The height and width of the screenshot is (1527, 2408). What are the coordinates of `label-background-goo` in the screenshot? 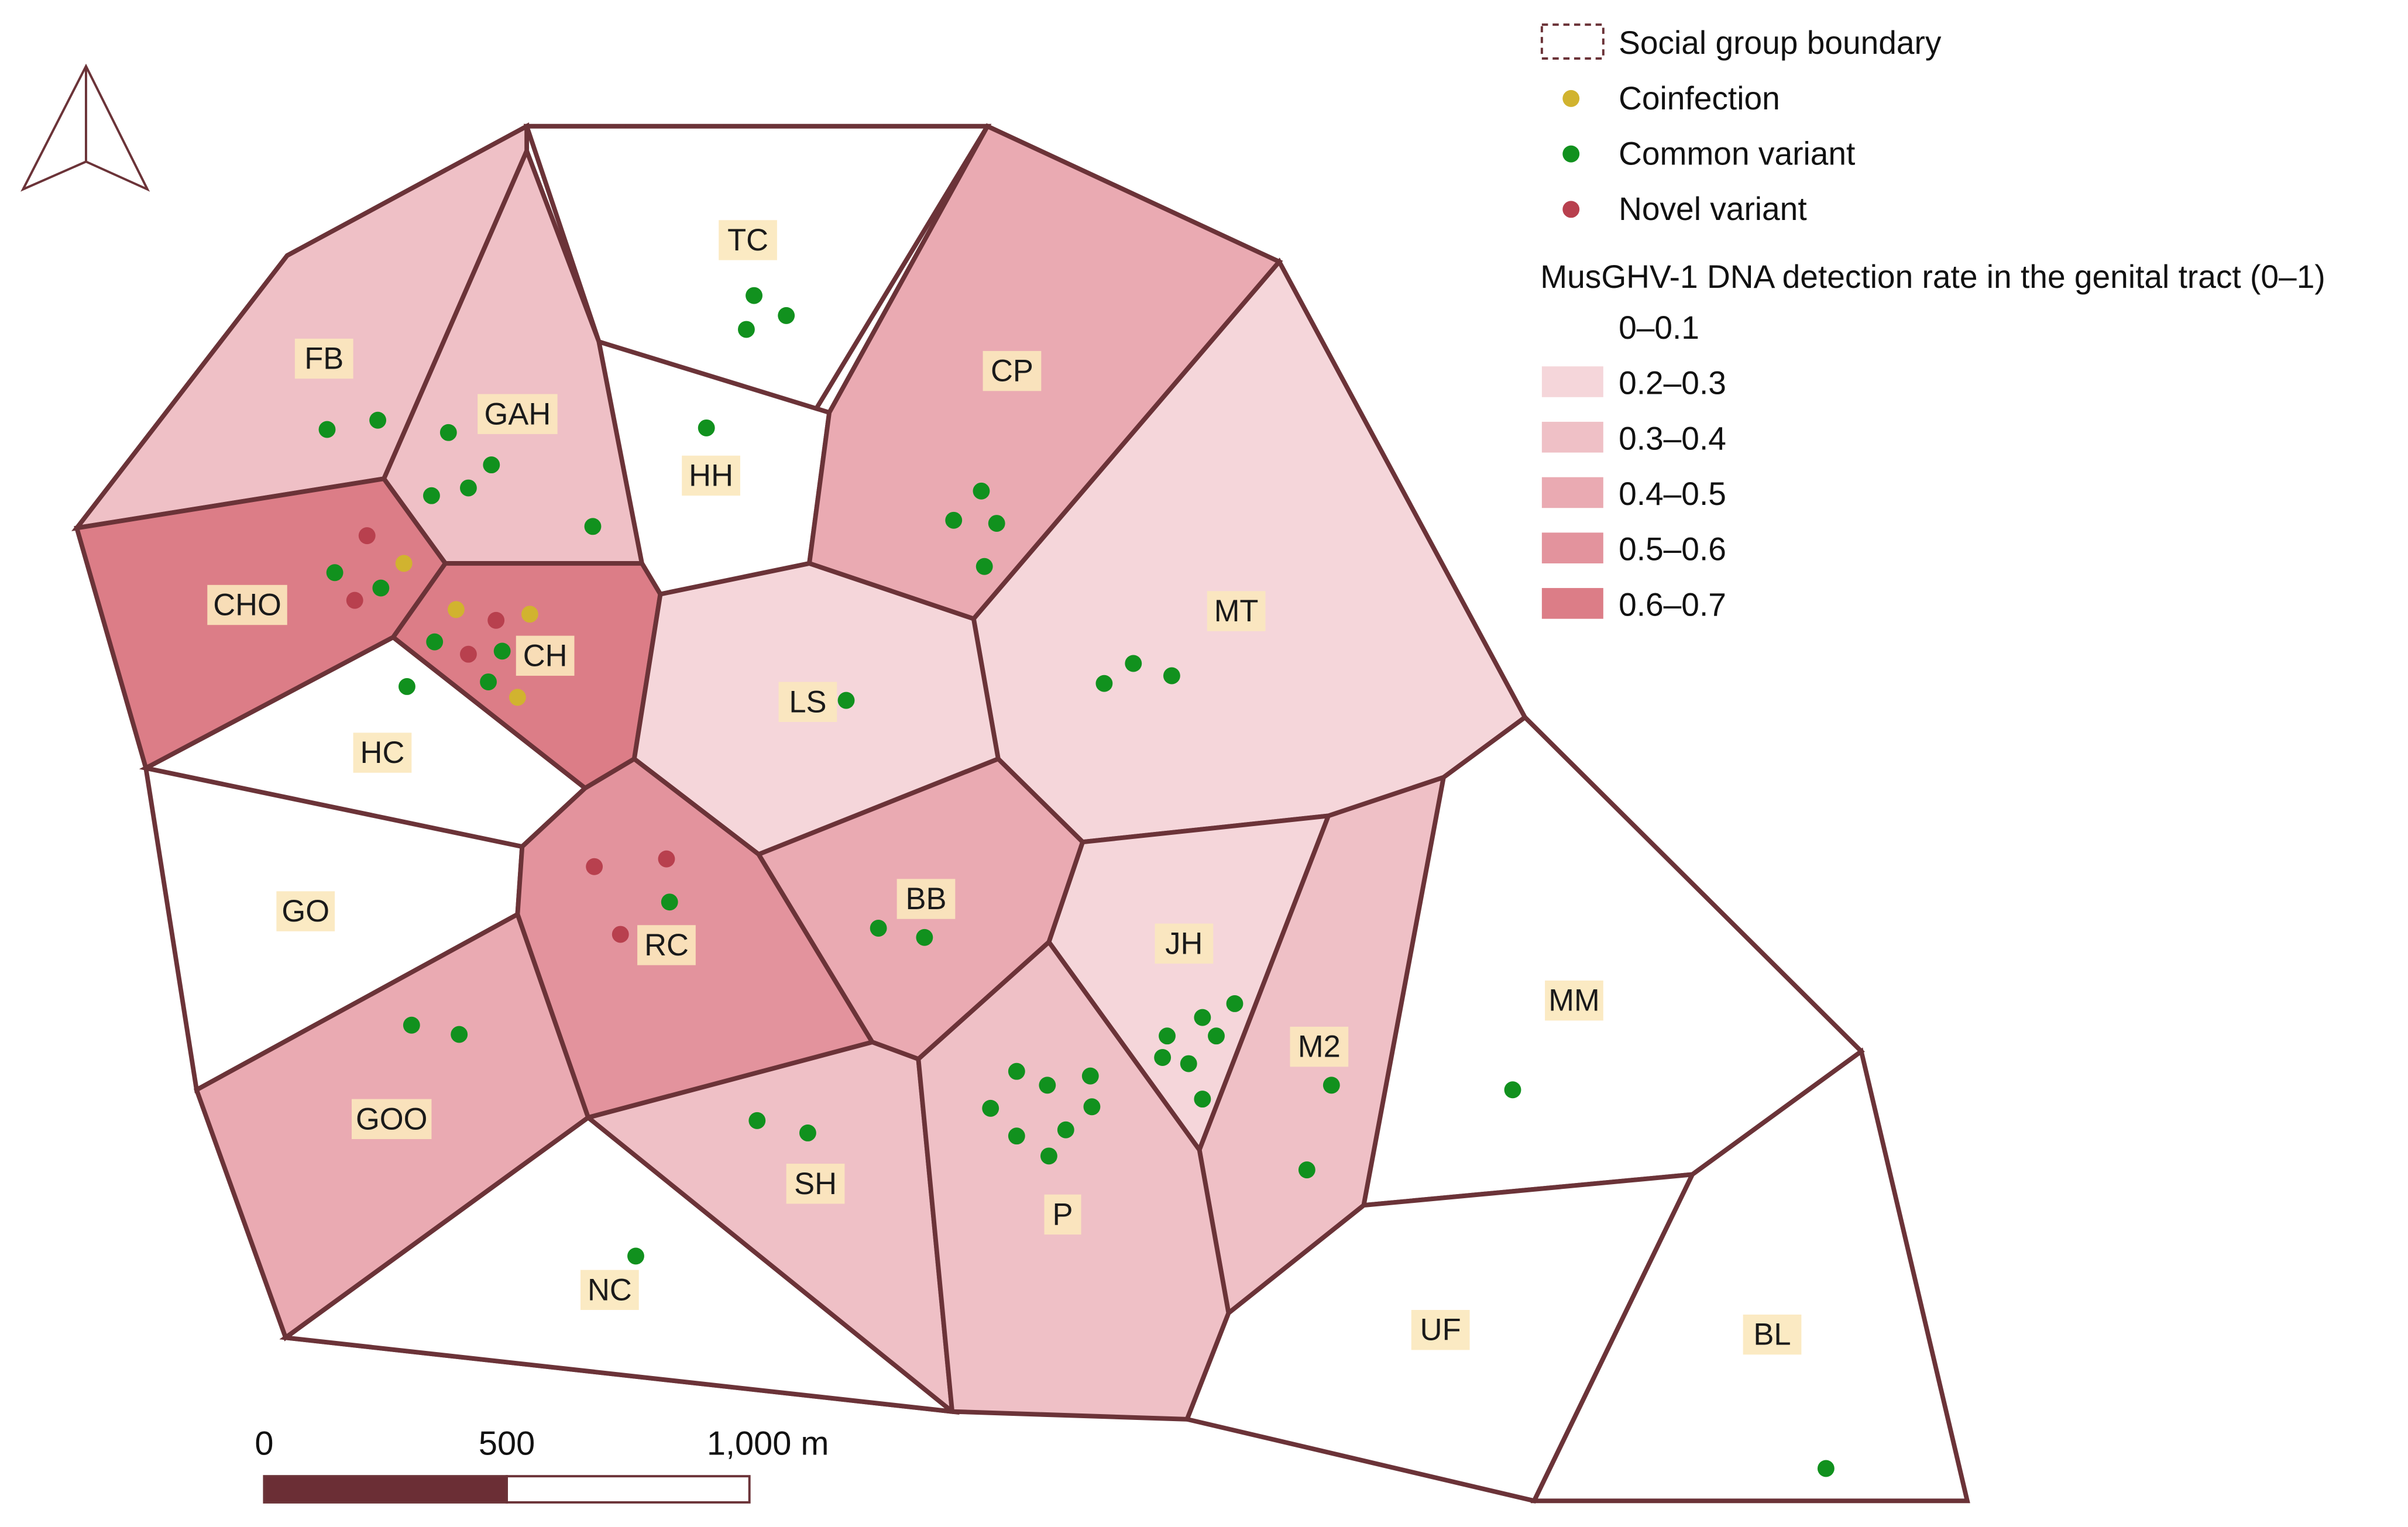 It's located at (391, 1119).